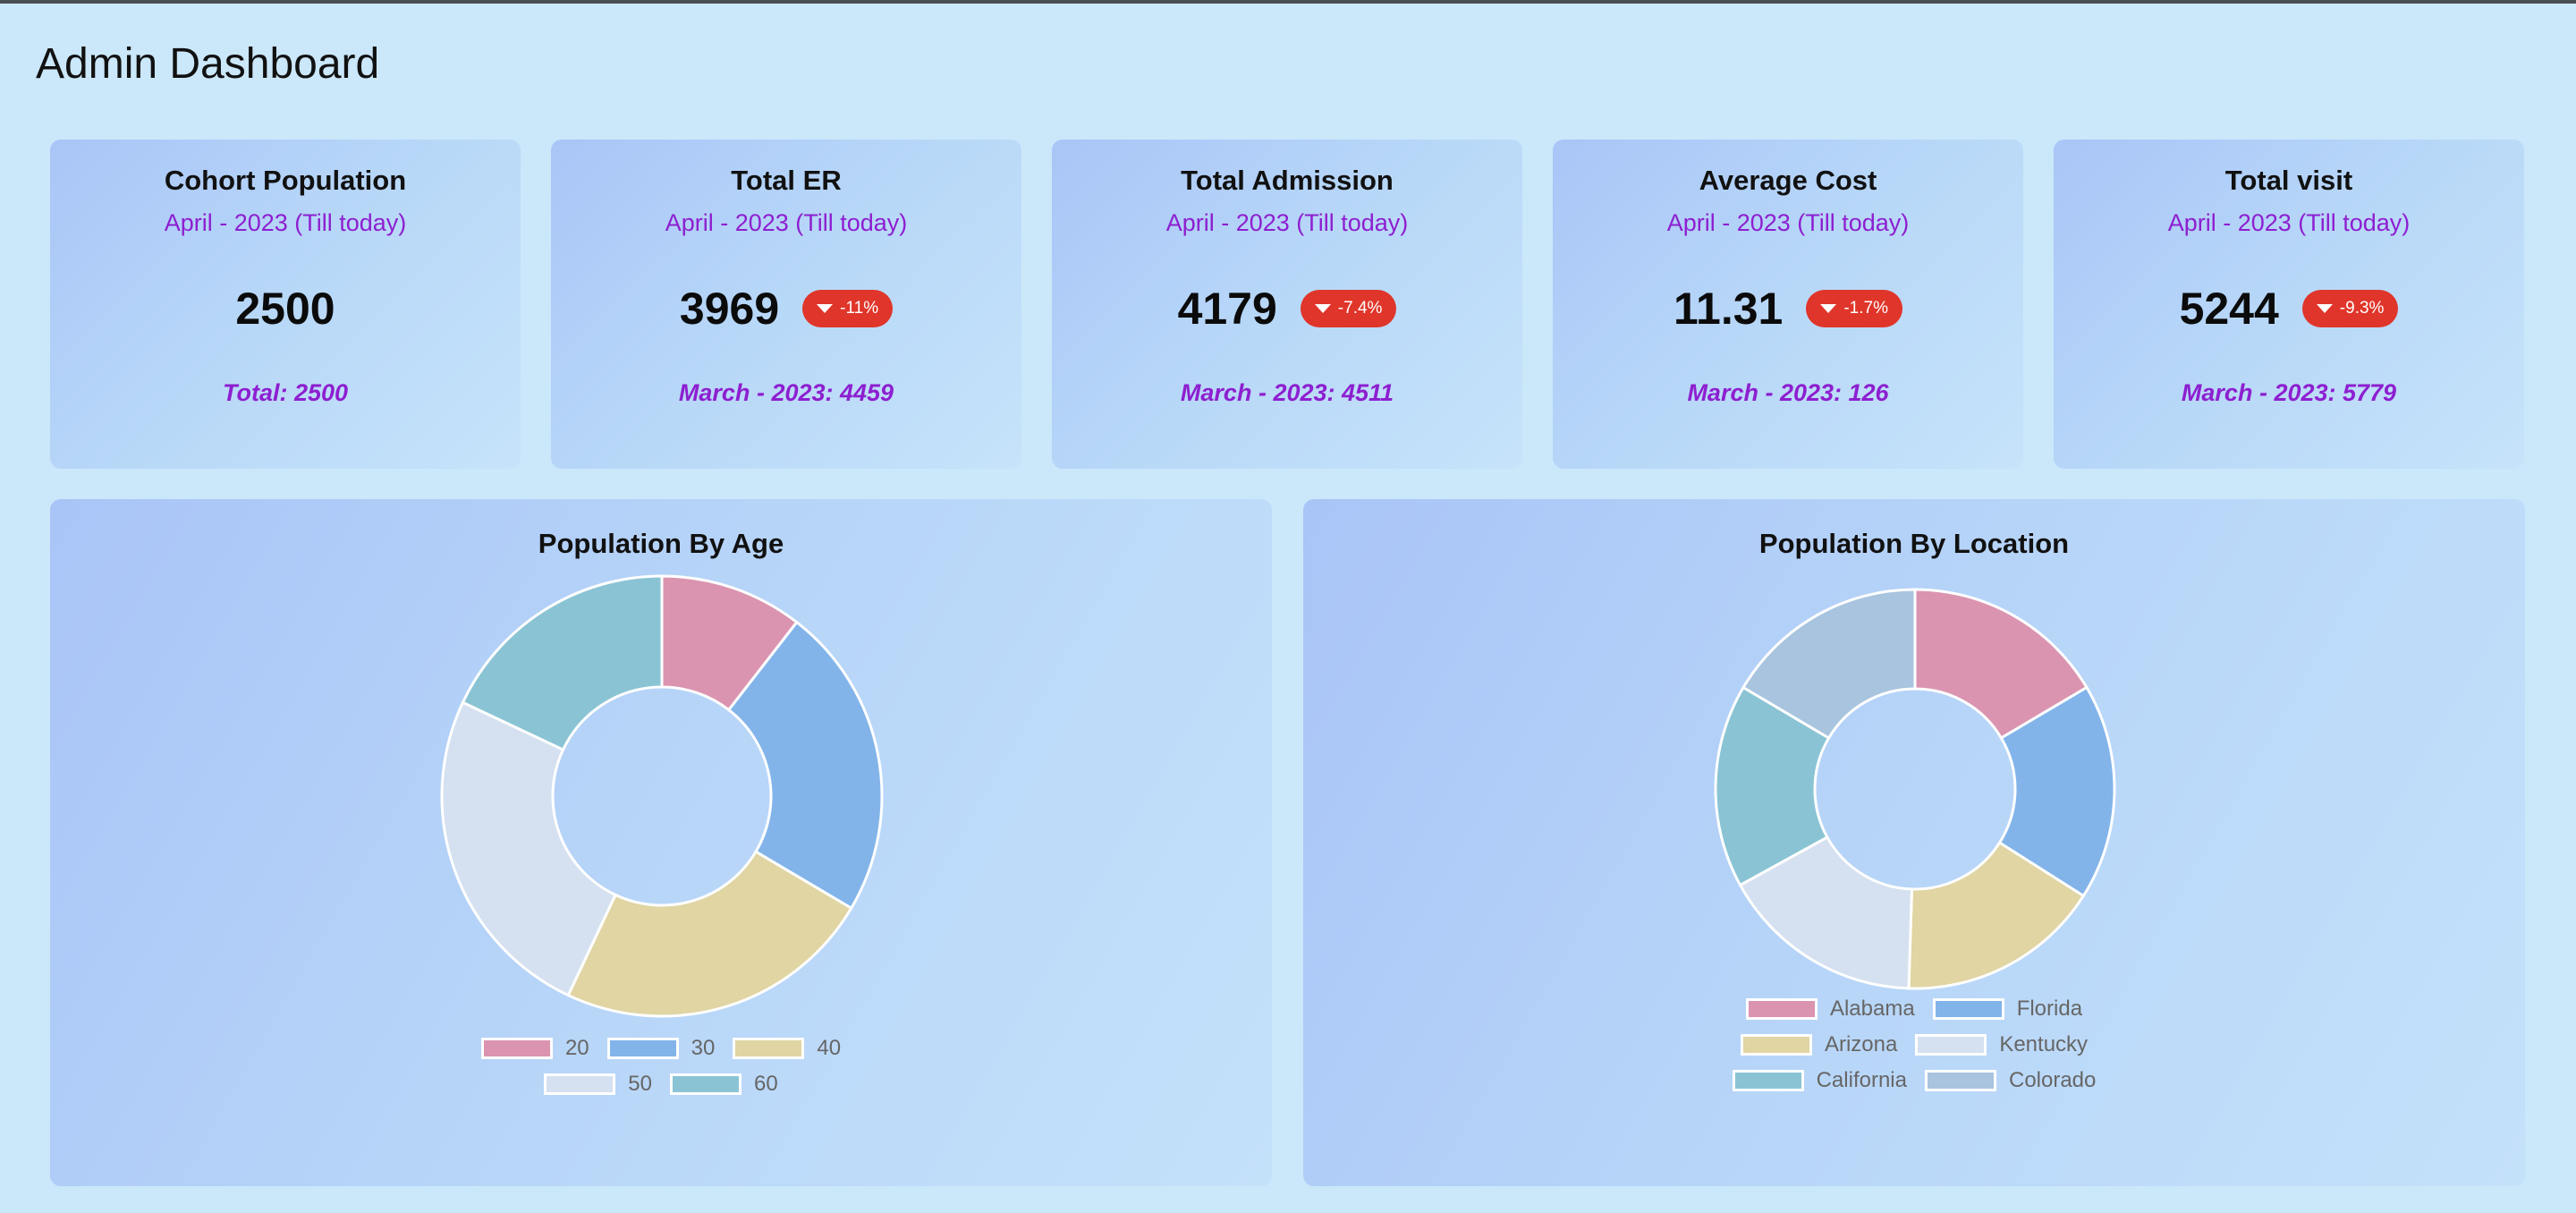 This screenshot has width=2576, height=1213. What do you see at coordinates (1287, 309) in the screenshot?
I see `kpi-value-row: 4179 -7.4%` at bounding box center [1287, 309].